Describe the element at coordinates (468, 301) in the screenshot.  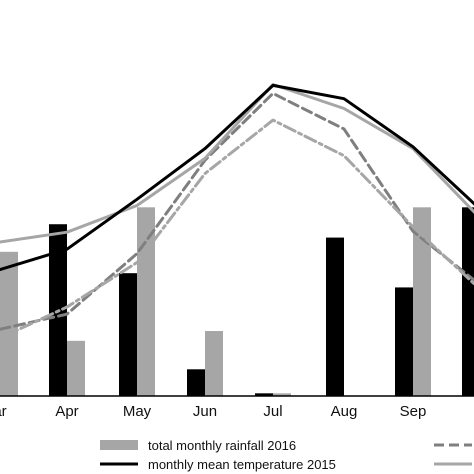
I see `bar-0-oct` at that location.